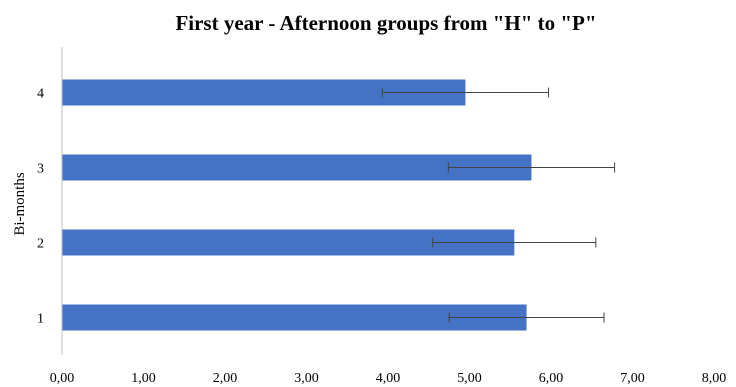  Describe the element at coordinates (225, 378) in the screenshot. I see `x-tick-label: 2,00` at that location.